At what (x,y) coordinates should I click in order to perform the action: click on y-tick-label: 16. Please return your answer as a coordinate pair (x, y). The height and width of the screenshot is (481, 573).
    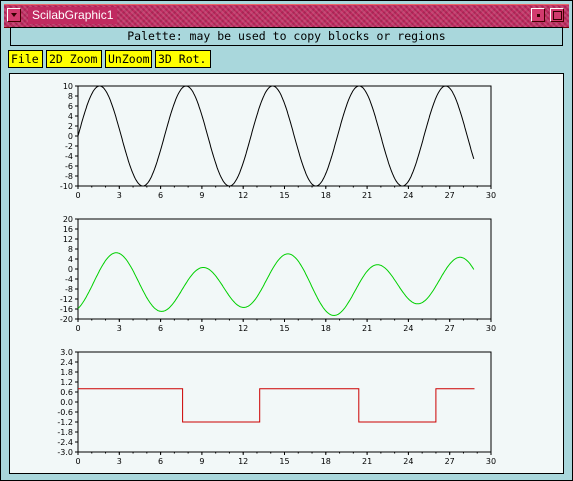
    Looking at the image, I should click on (68, 229).